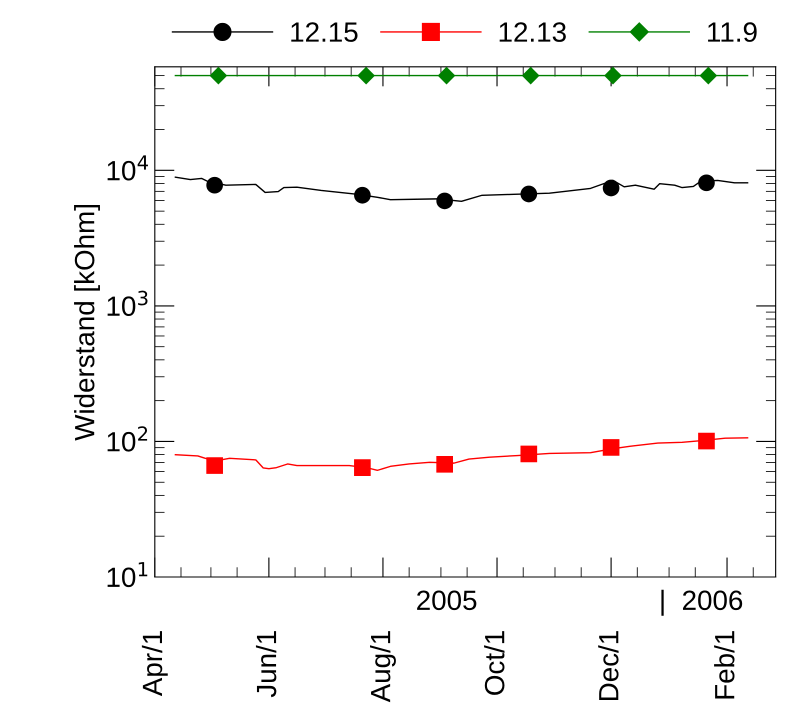  I want to click on x-tick-label: Dec/1, so click(608, 665).